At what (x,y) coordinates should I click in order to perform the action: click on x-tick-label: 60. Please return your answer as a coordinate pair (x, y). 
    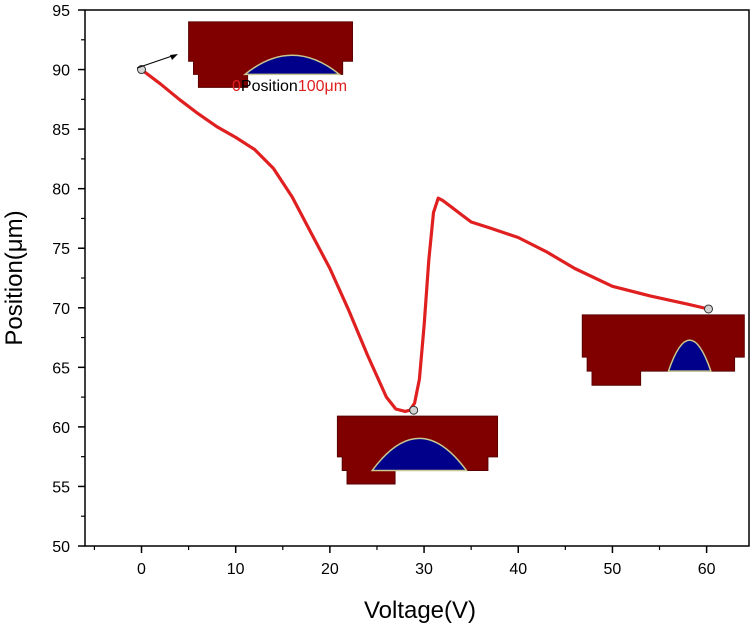
    Looking at the image, I should click on (707, 569).